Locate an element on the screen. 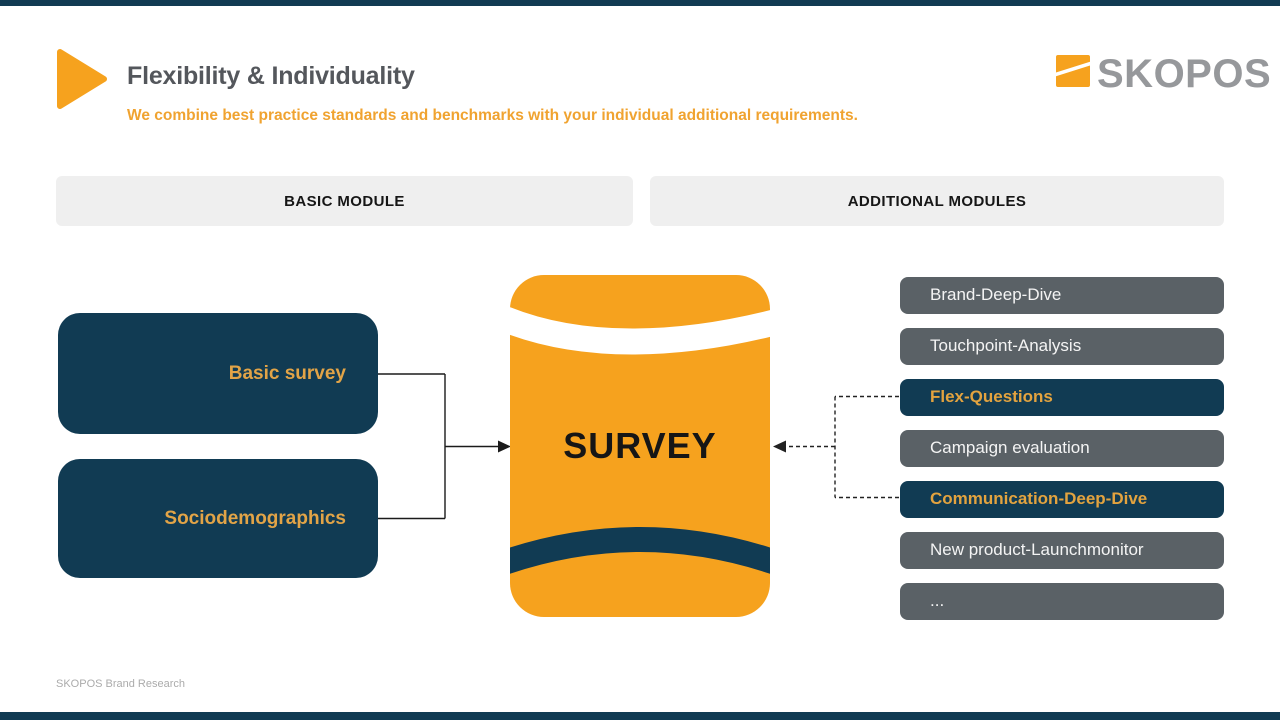 The width and height of the screenshot is (1280, 720). skopos-logo: SKOPOS is located at coordinates (1162, 73).